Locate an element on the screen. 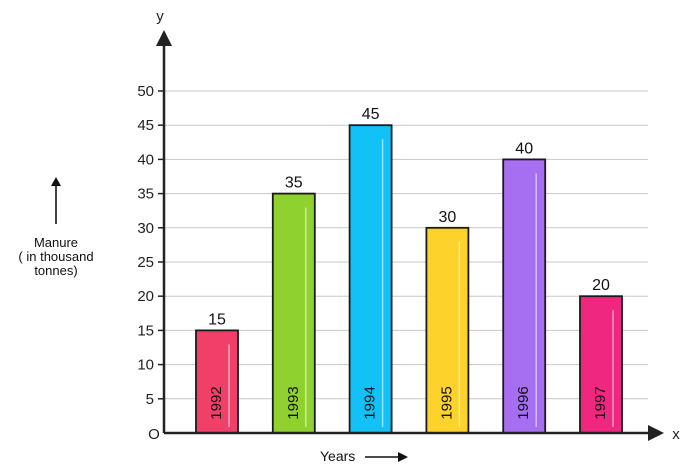  y-axis-name: y is located at coordinates (160, 16).